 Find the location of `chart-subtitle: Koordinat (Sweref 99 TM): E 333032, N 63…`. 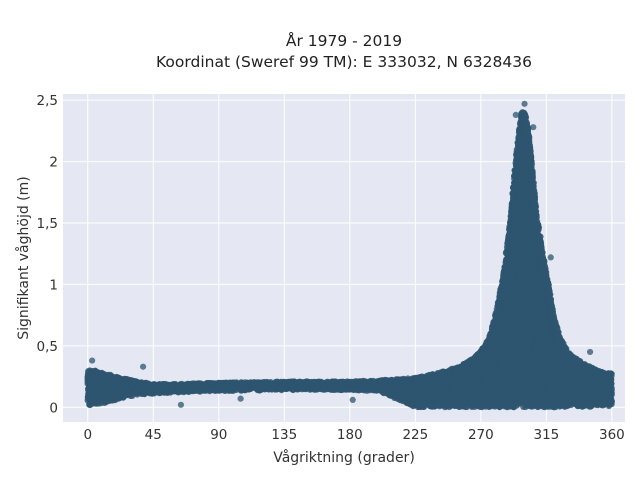

chart-subtitle: Koordinat (Sweref 99 TM): E 333032, N 63… is located at coordinates (344, 62).